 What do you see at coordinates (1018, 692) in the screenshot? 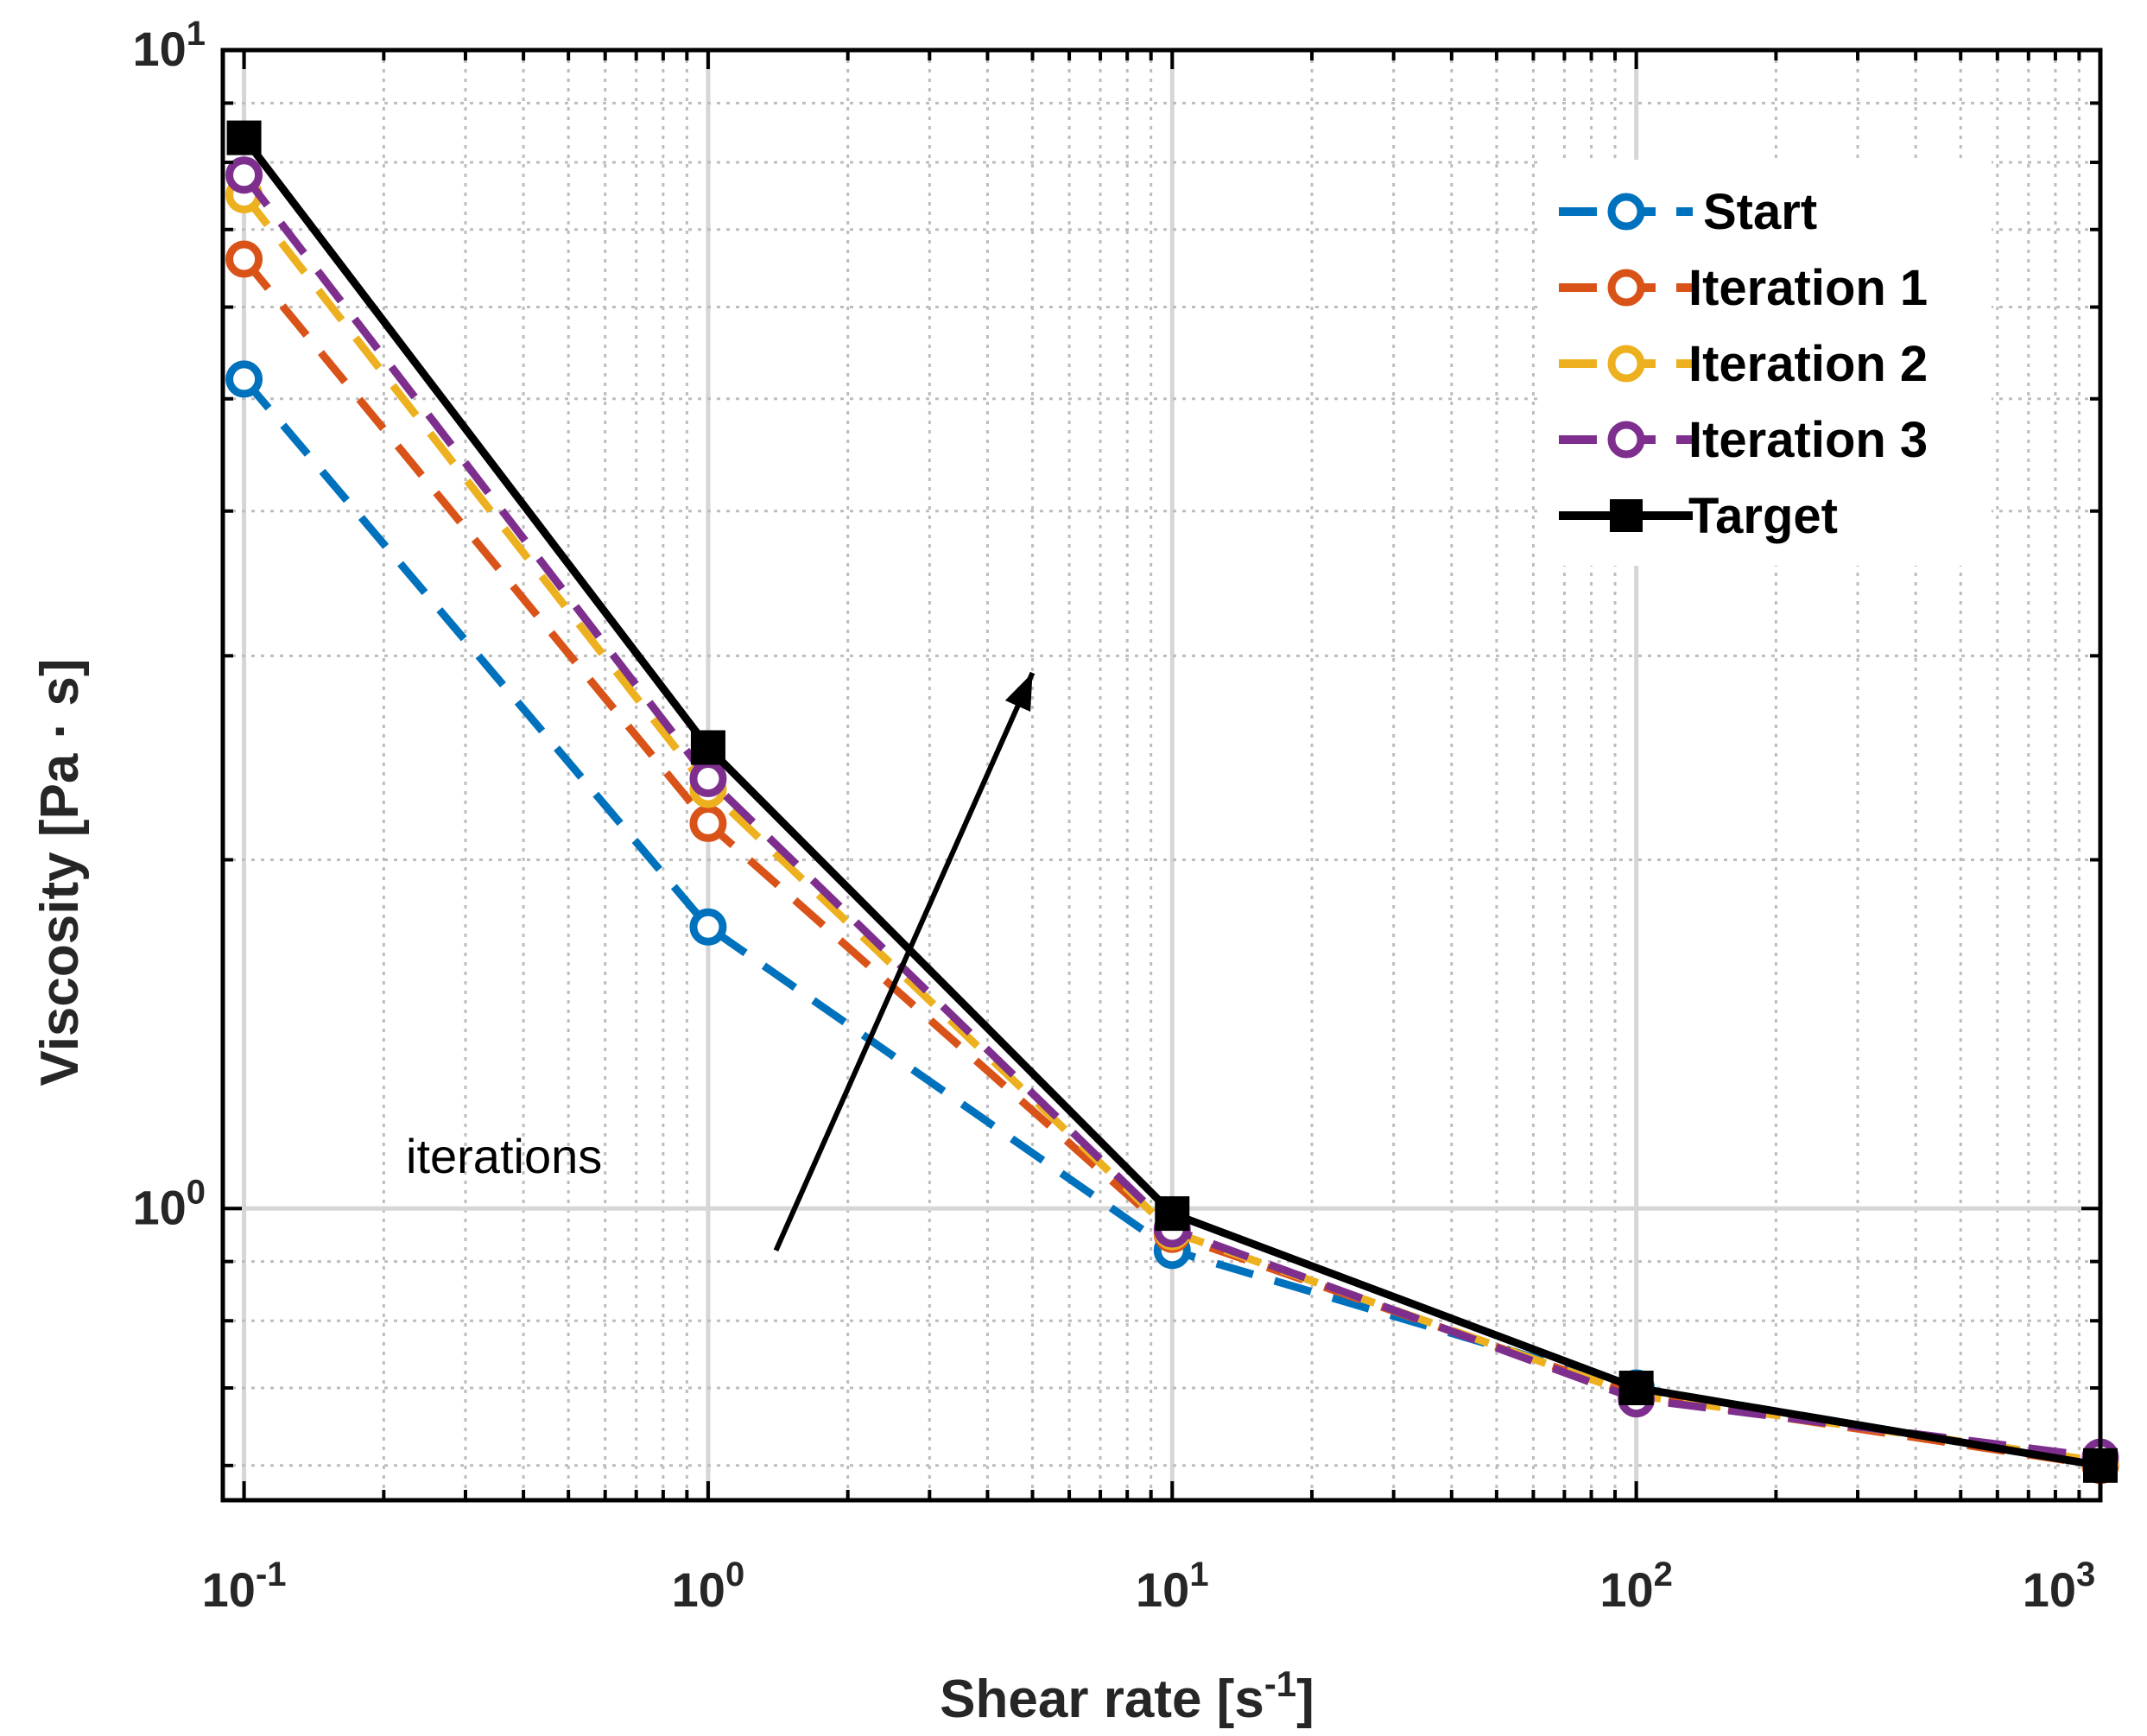
I see `annotation-arrow-head` at bounding box center [1018, 692].